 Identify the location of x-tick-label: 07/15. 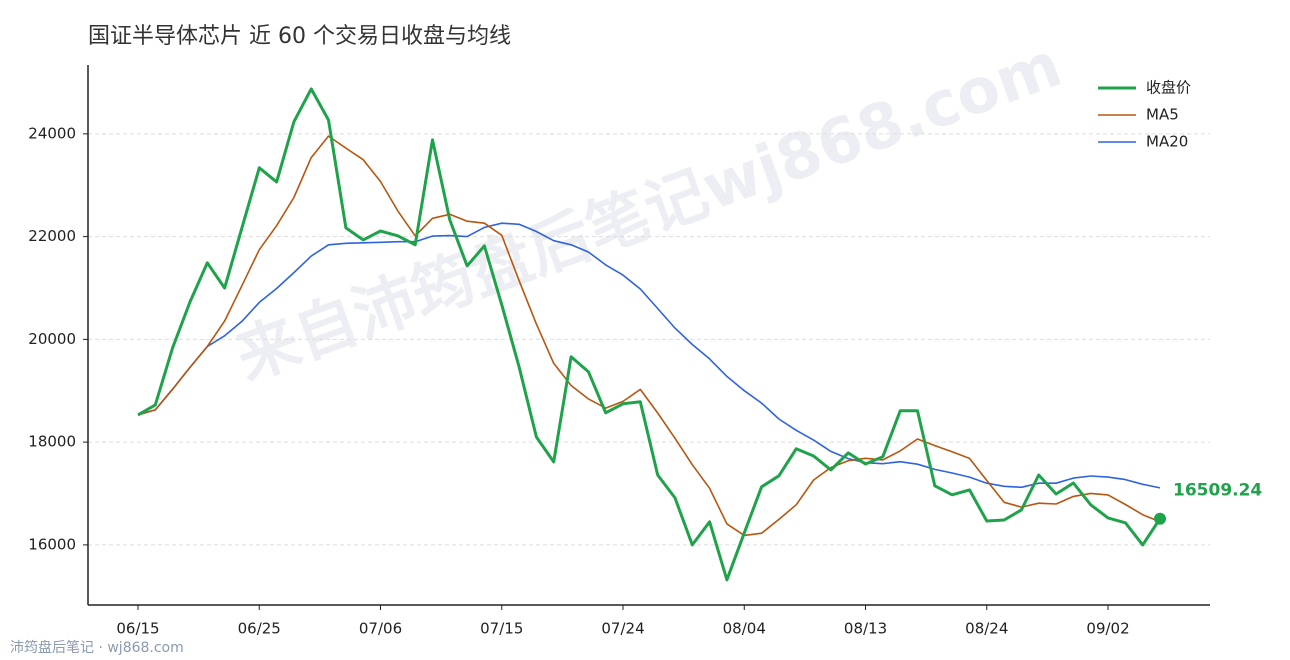
(501, 629).